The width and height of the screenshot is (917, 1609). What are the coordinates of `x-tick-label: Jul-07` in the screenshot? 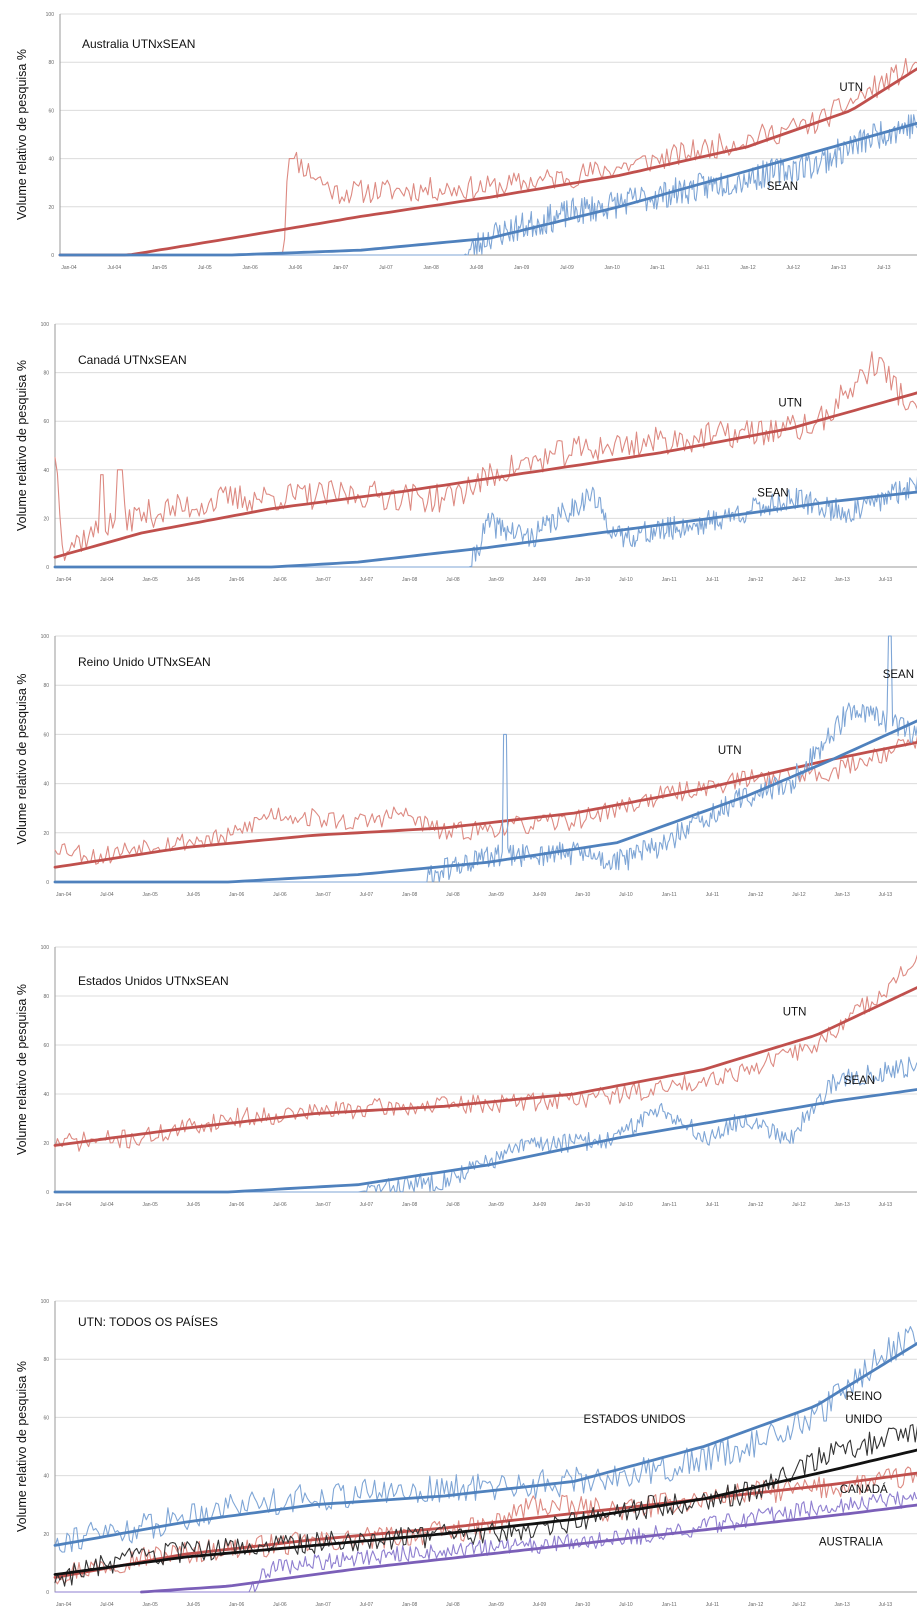 It's located at (367, 895).